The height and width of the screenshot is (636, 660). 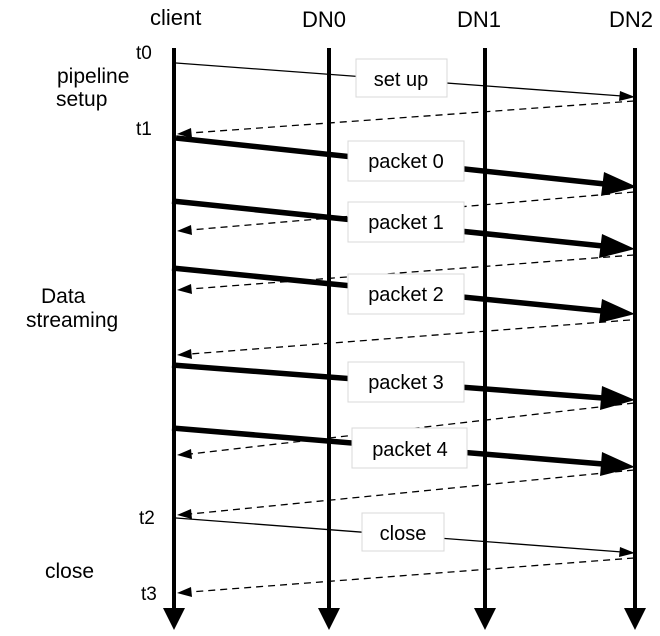 I want to click on lifeline-dn1, so click(x=485, y=339).